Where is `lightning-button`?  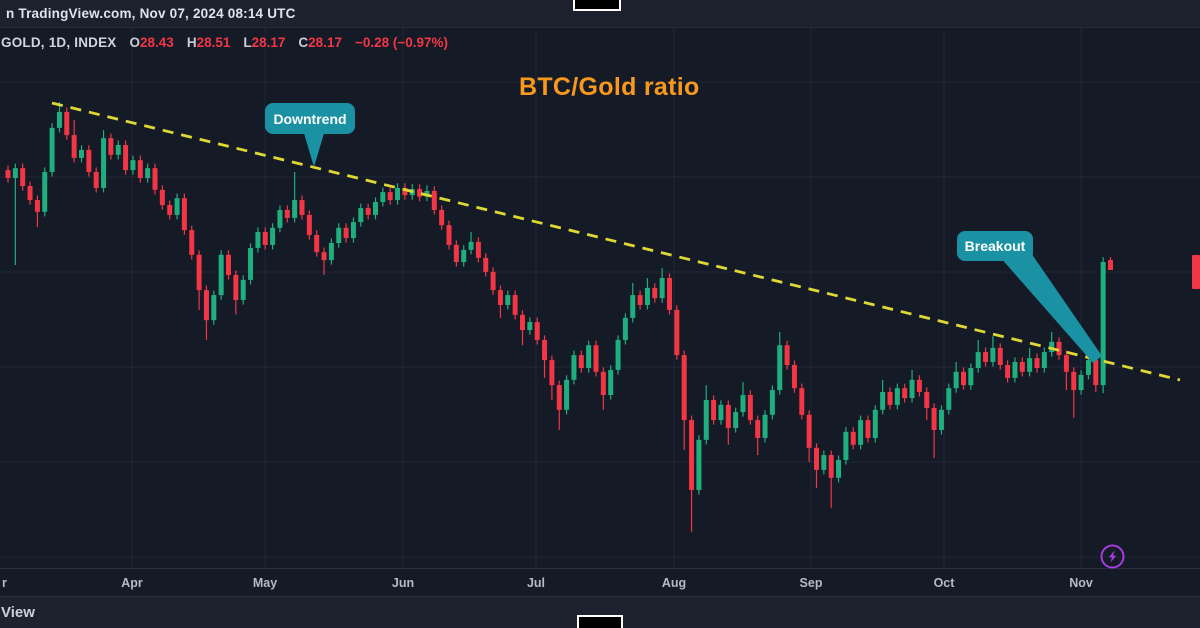 lightning-button is located at coordinates (1112, 556).